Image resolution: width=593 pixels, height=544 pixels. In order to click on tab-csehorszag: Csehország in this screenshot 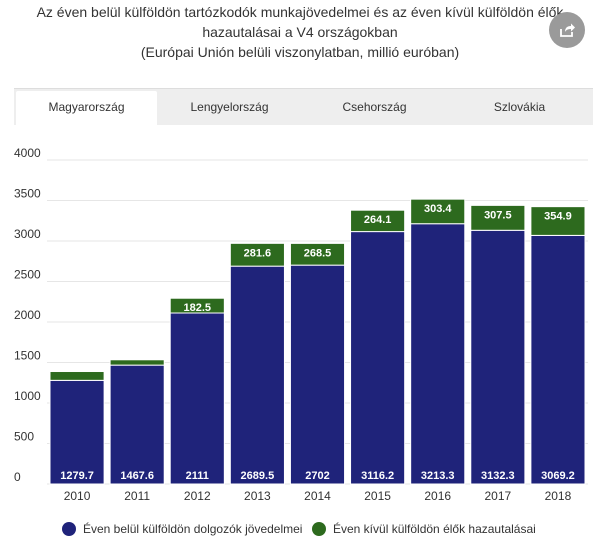, I will do `click(374, 107)`.